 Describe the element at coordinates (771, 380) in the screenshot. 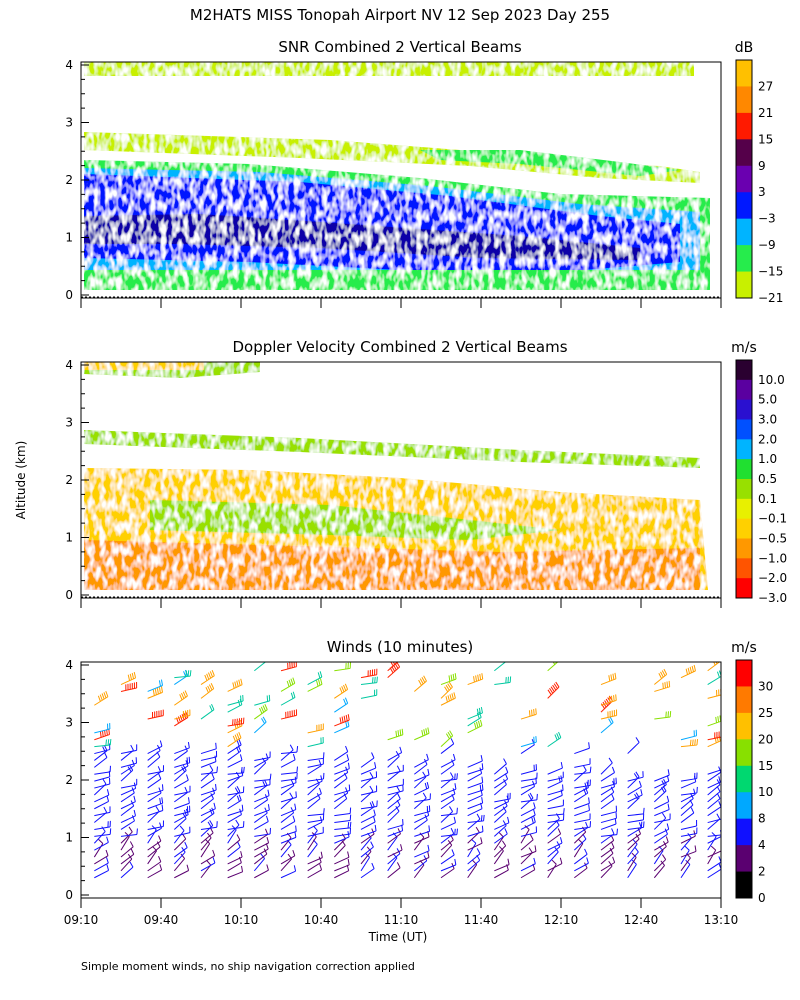

I see `colorbar-label: 10.0` at that location.